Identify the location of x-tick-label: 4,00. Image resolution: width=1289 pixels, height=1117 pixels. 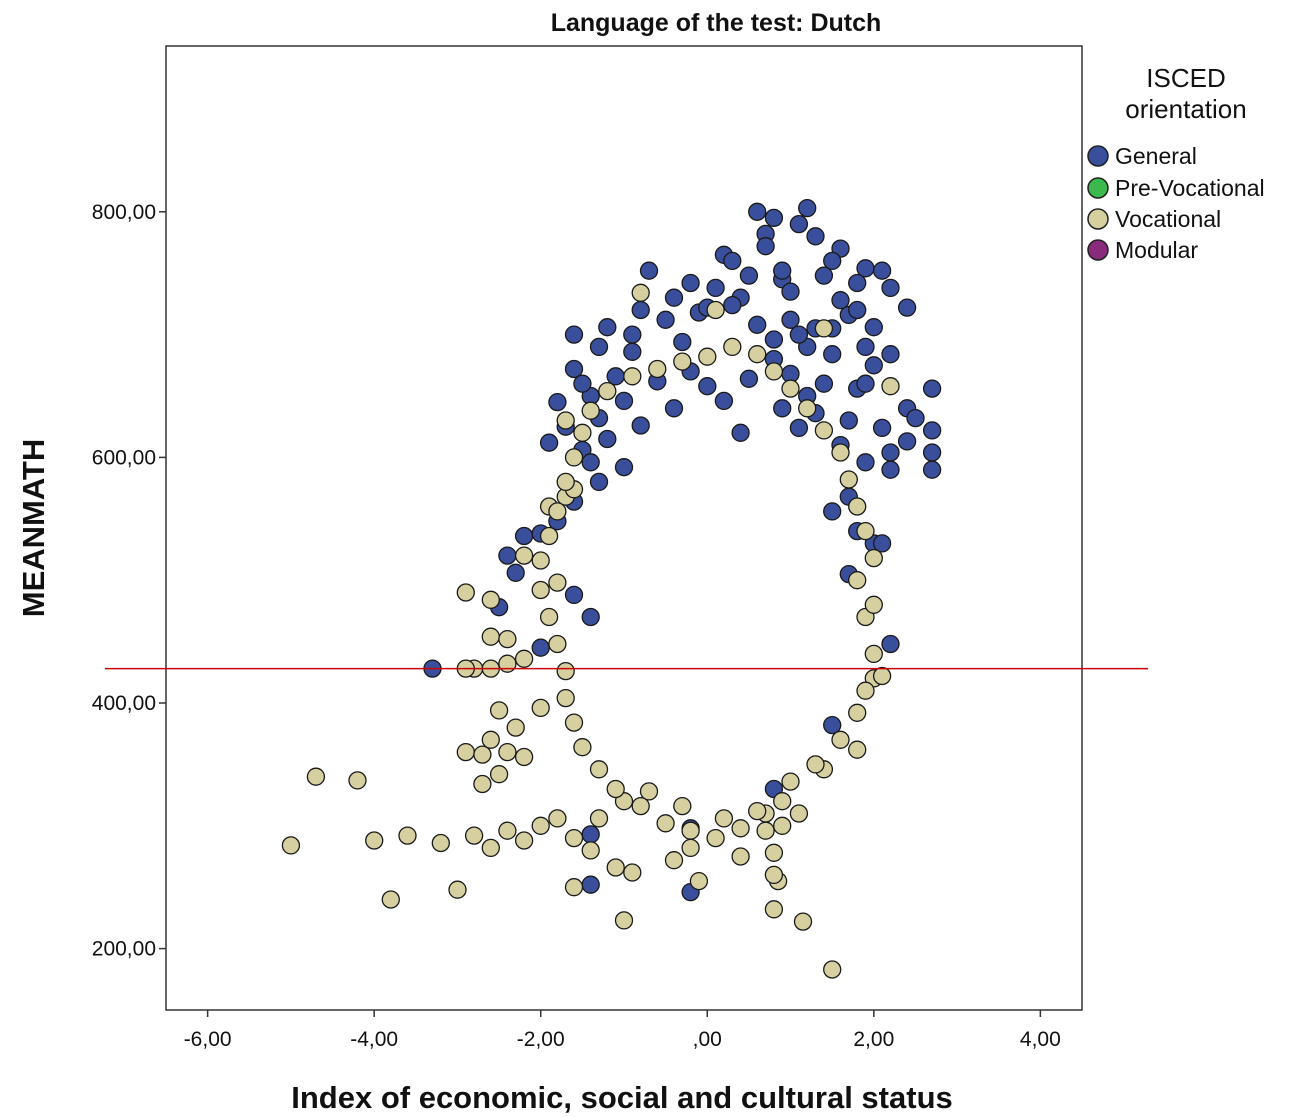
(1040, 1039).